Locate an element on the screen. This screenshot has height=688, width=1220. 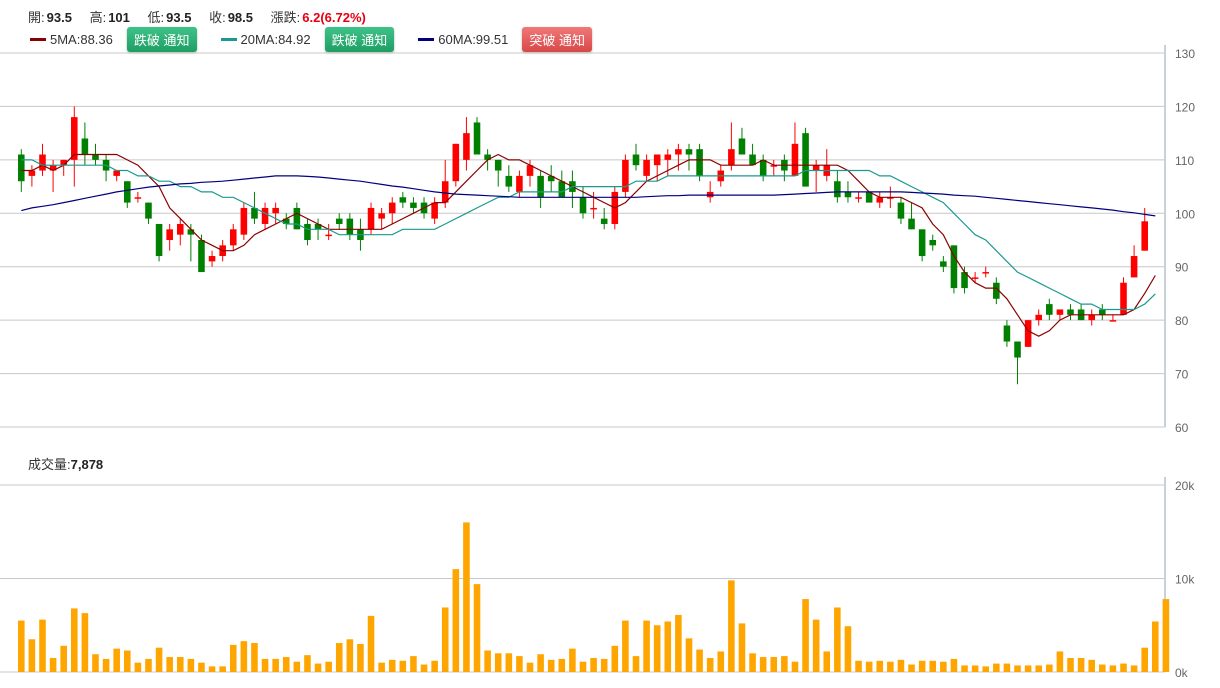
price-tick-label: 80 is located at coordinates (1182, 321).